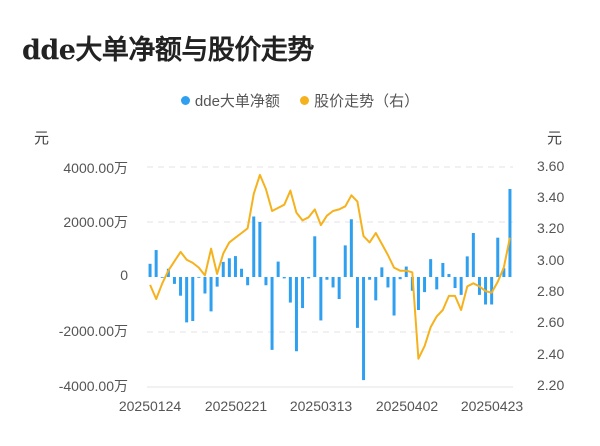  What do you see at coordinates (237, 101) in the screenshot?
I see `legend-label-dde: dde大单净额` at bounding box center [237, 101].